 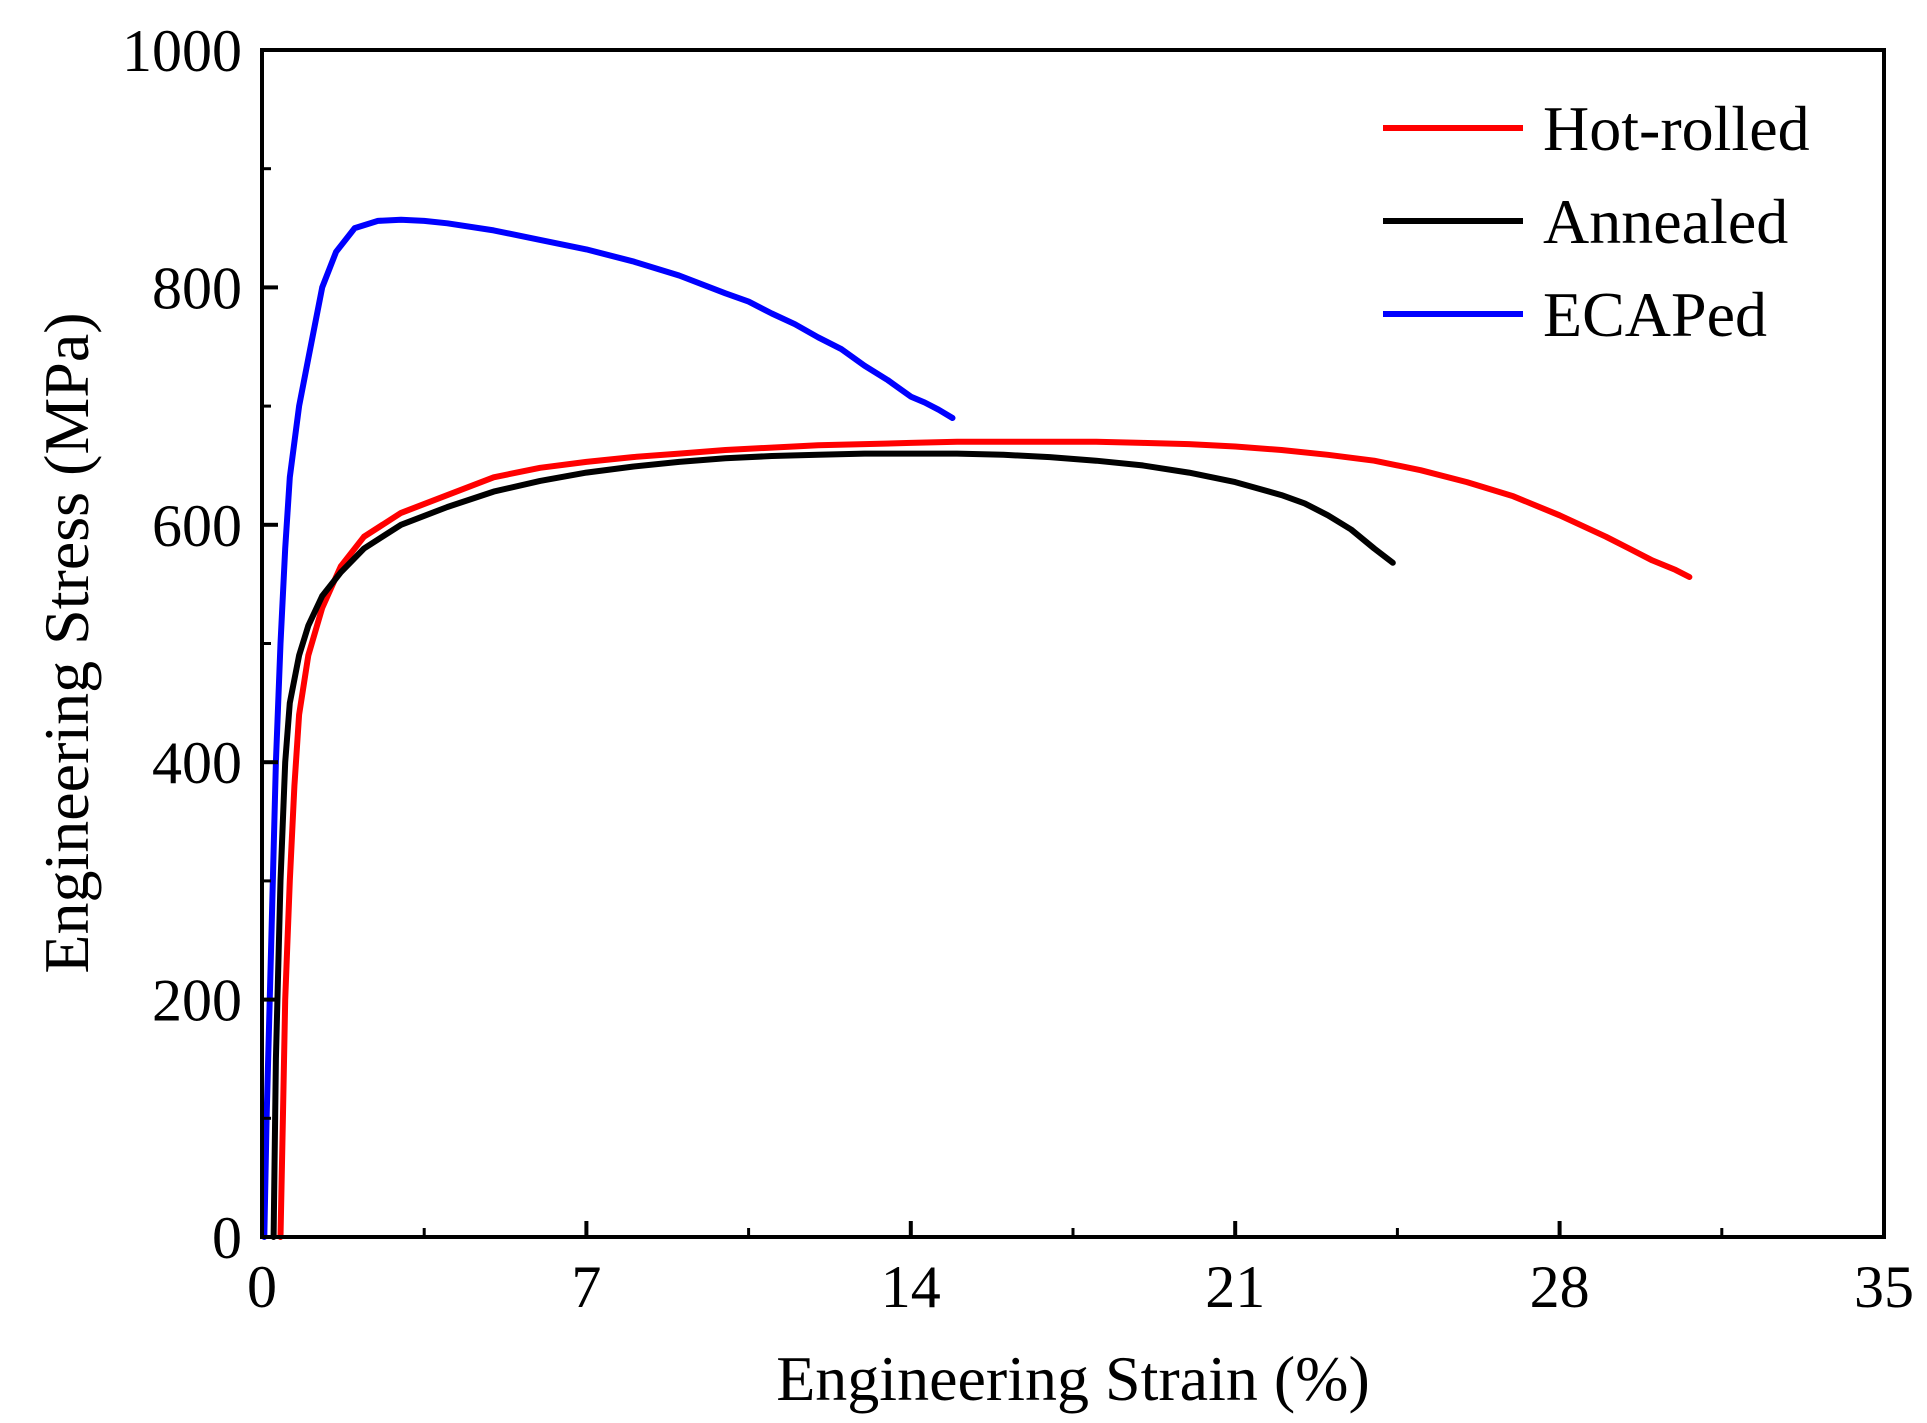 What do you see at coordinates (1884, 1287) in the screenshot?
I see `x-tick-label: 35` at bounding box center [1884, 1287].